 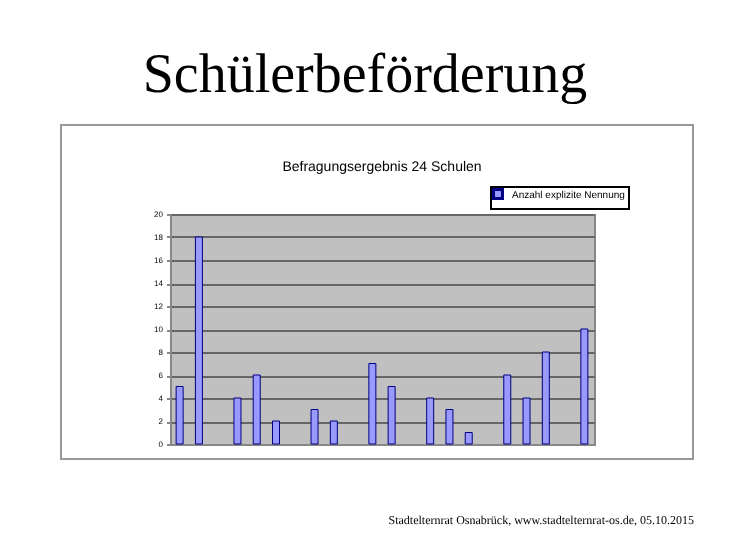 What do you see at coordinates (365, 76) in the screenshot?
I see `chart-title: Schülerbeförderung` at bounding box center [365, 76].